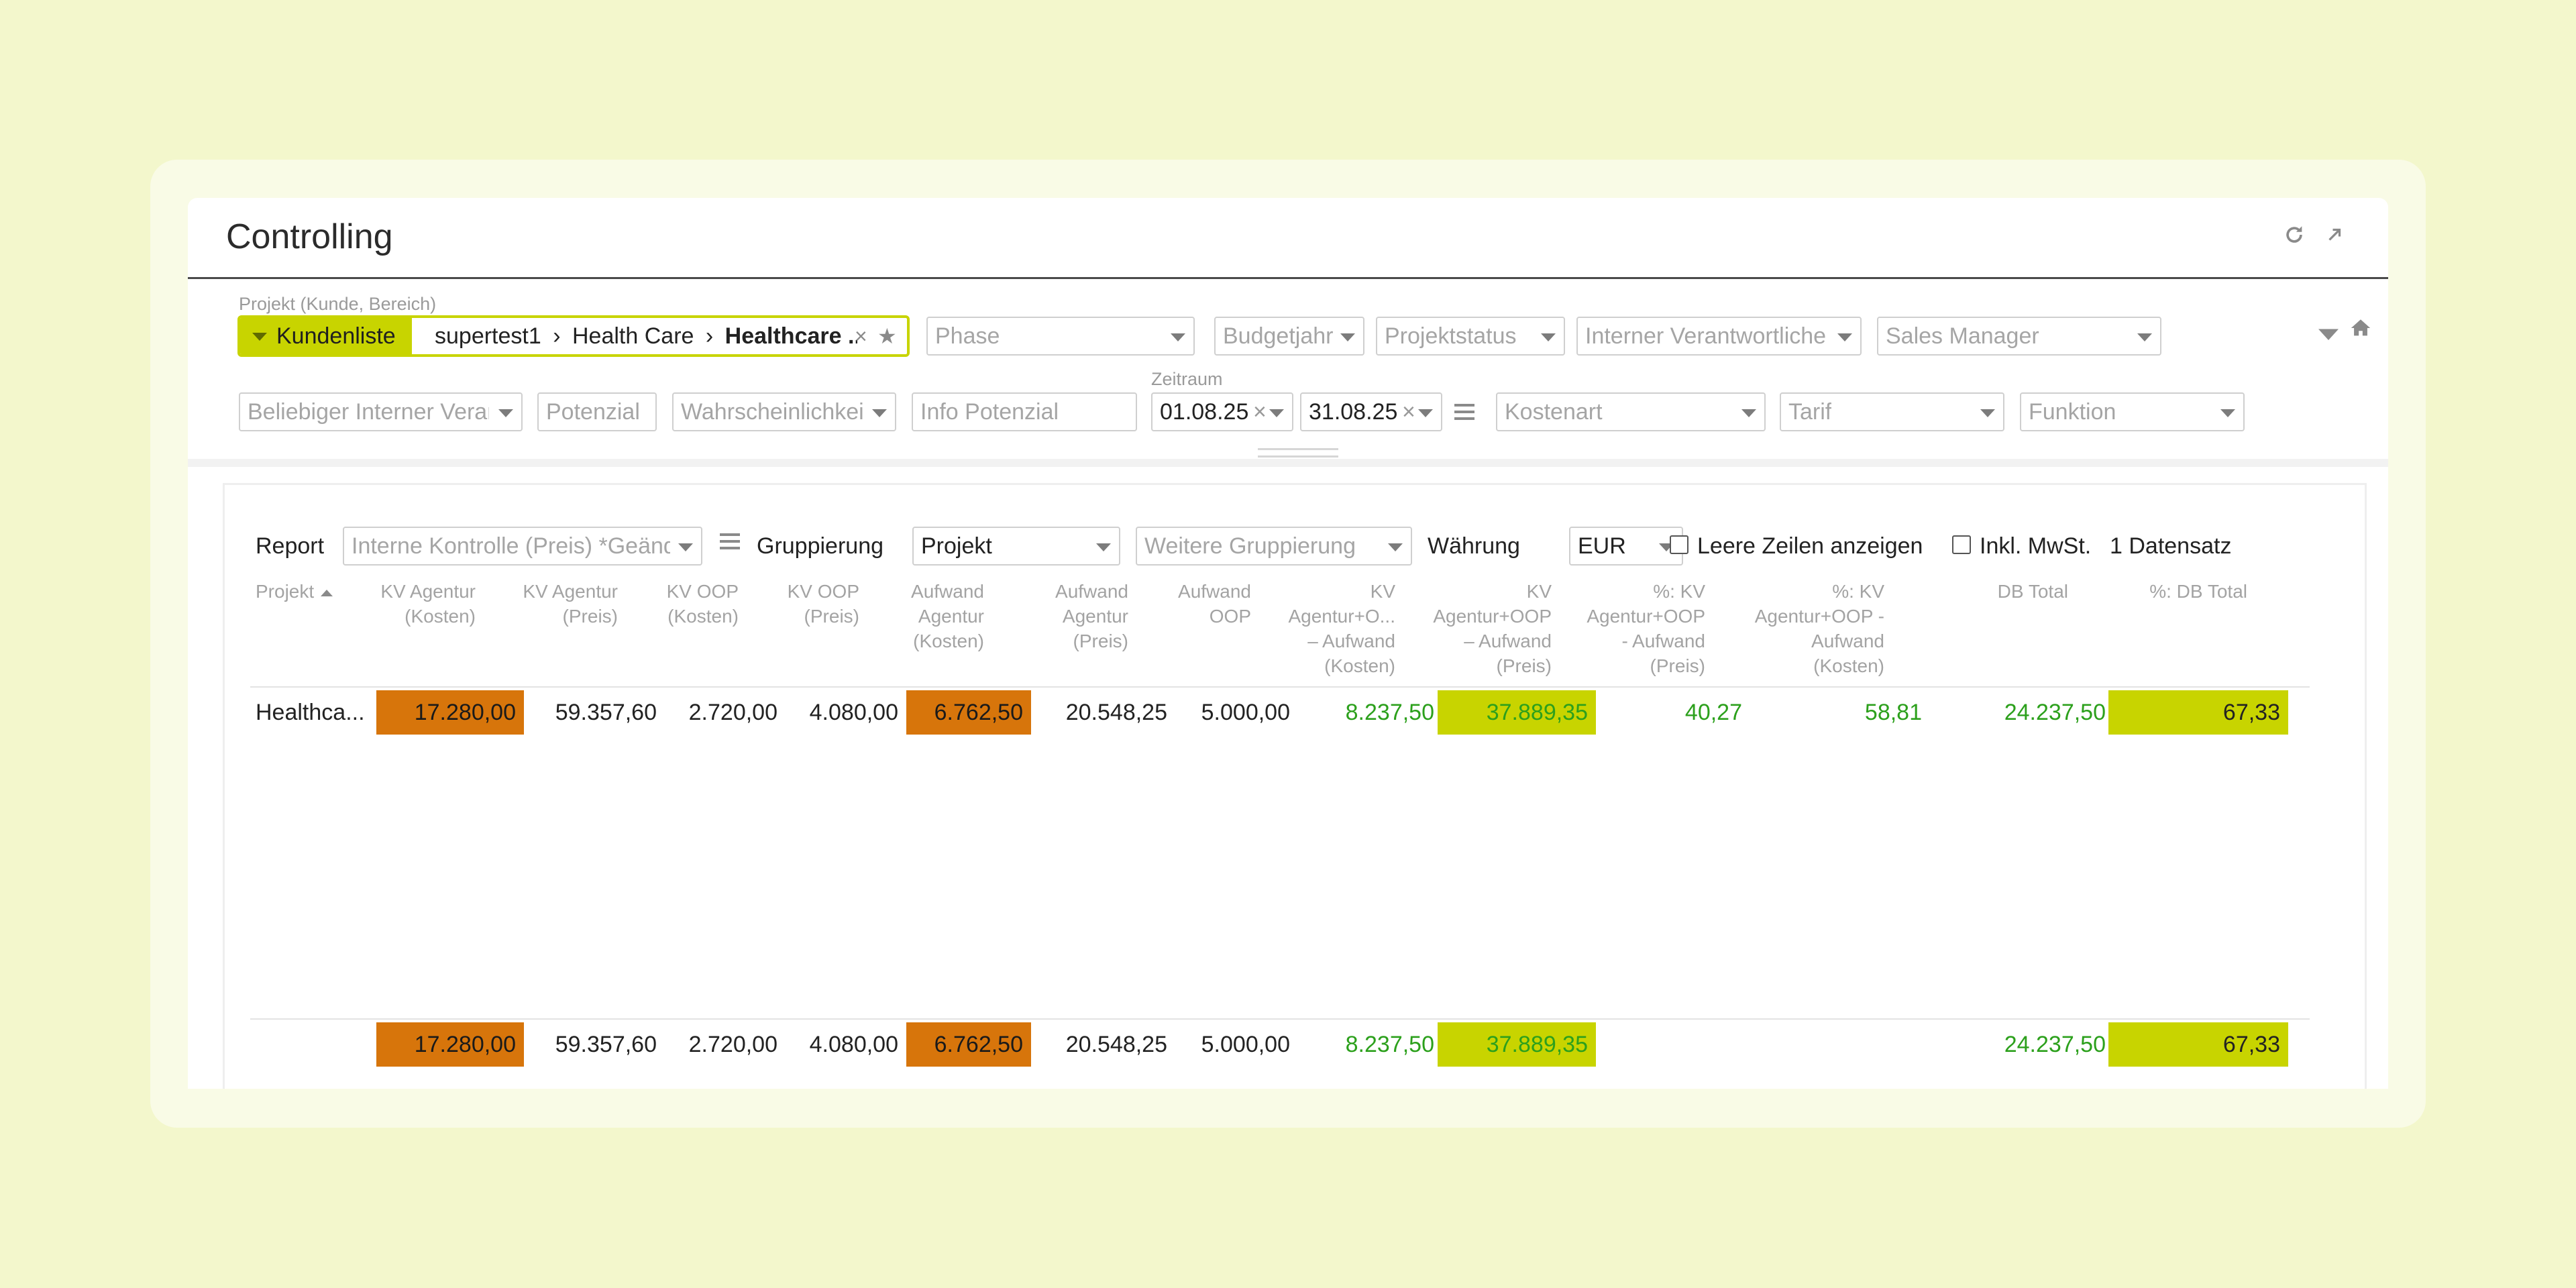  Describe the element at coordinates (1116, 1044) in the screenshot. I see `total-aufwand-agentur-preis: 20.548,25` at that location.